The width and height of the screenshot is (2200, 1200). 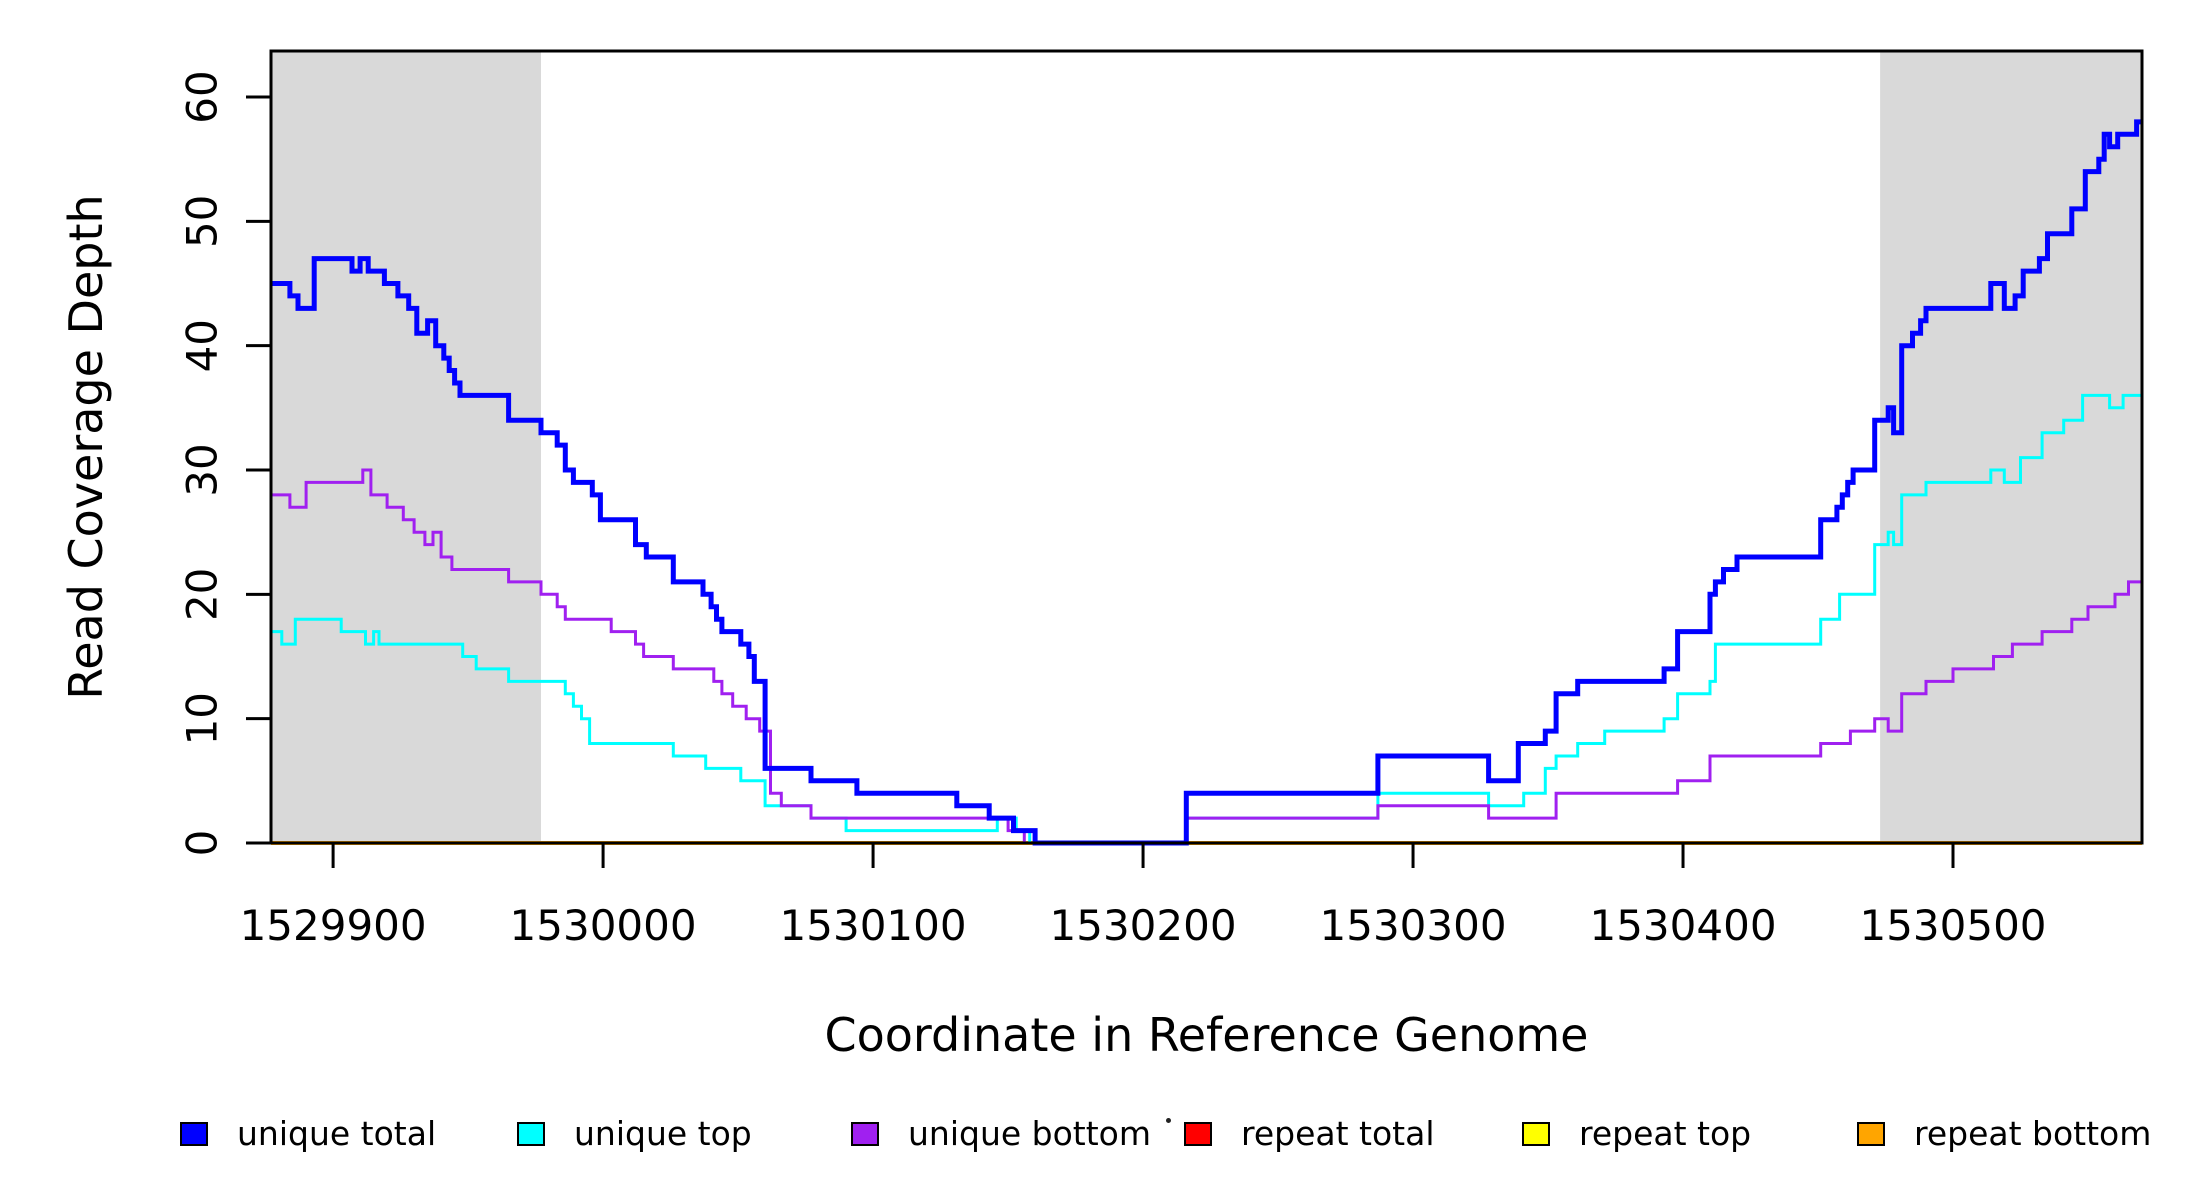 What do you see at coordinates (1206, 1035) in the screenshot?
I see `x-axis-title: Coordinate in Reference Genome` at bounding box center [1206, 1035].